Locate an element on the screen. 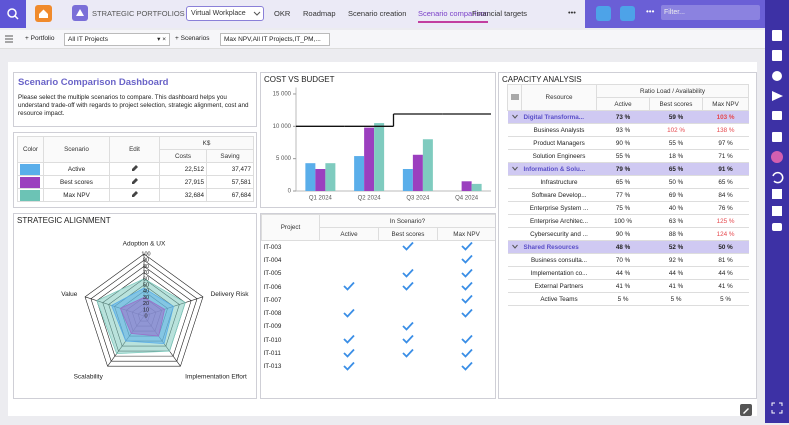 This screenshot has width=789, height=425. app-title: STRATEGIC PORTFOLIOS is located at coordinates (138, 13).